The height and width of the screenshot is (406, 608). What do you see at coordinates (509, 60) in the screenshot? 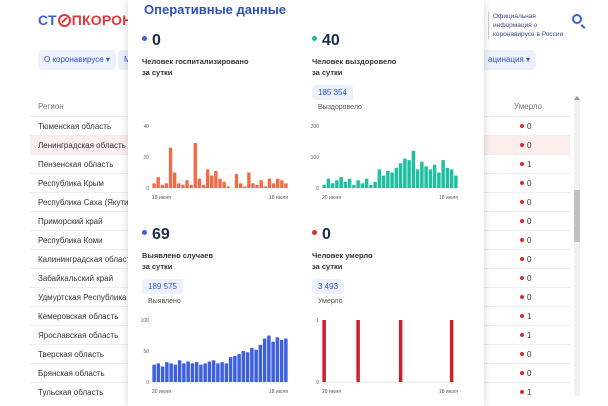
I see `nav-vaccination-dropdown: ацинация ▾` at bounding box center [509, 60].